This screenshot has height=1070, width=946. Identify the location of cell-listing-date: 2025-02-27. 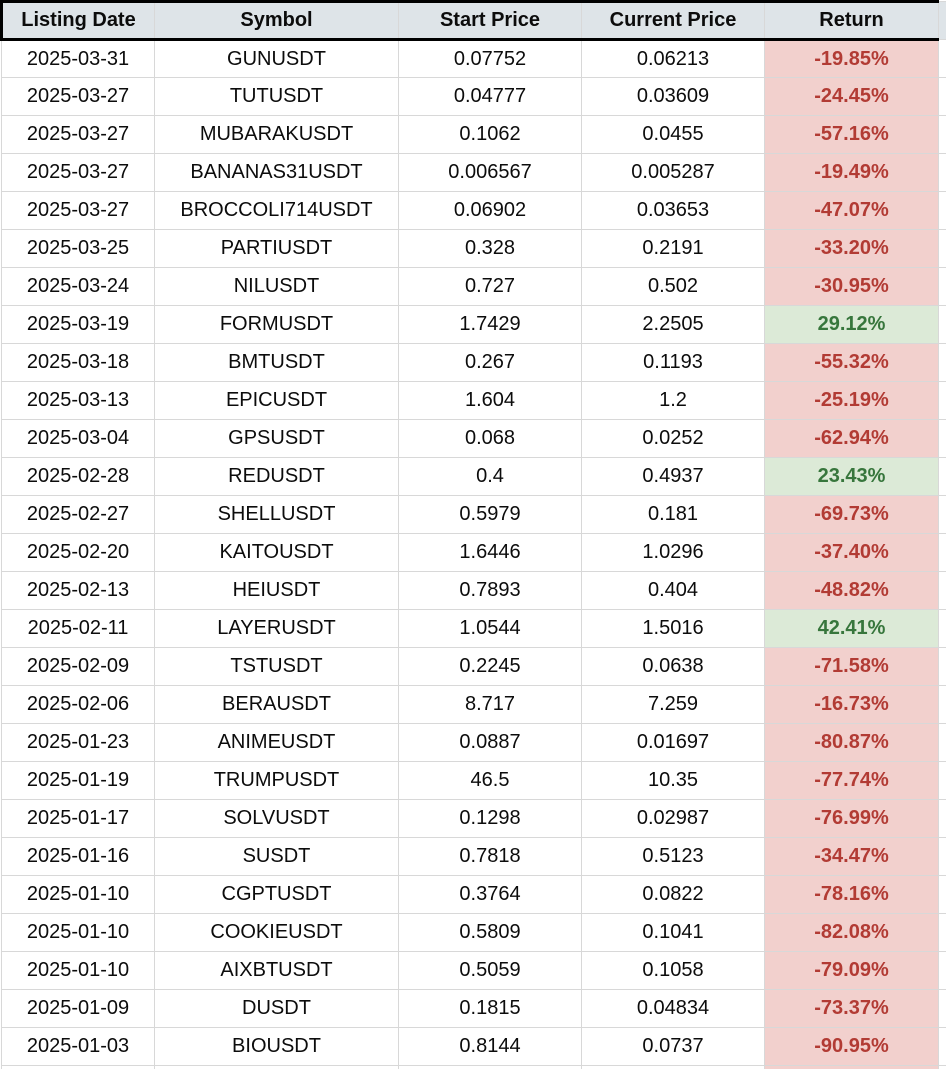
(78, 514).